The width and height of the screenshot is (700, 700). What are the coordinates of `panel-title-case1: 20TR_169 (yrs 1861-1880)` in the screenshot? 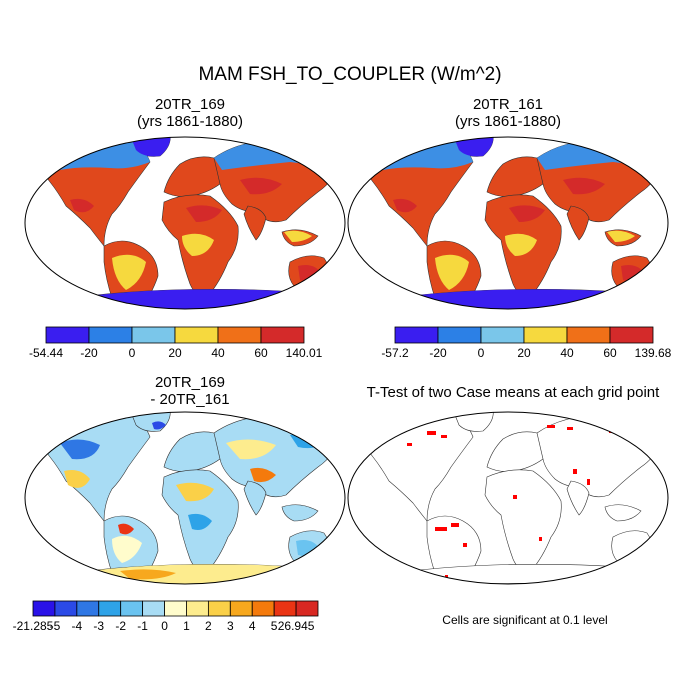 It's located at (190, 113).